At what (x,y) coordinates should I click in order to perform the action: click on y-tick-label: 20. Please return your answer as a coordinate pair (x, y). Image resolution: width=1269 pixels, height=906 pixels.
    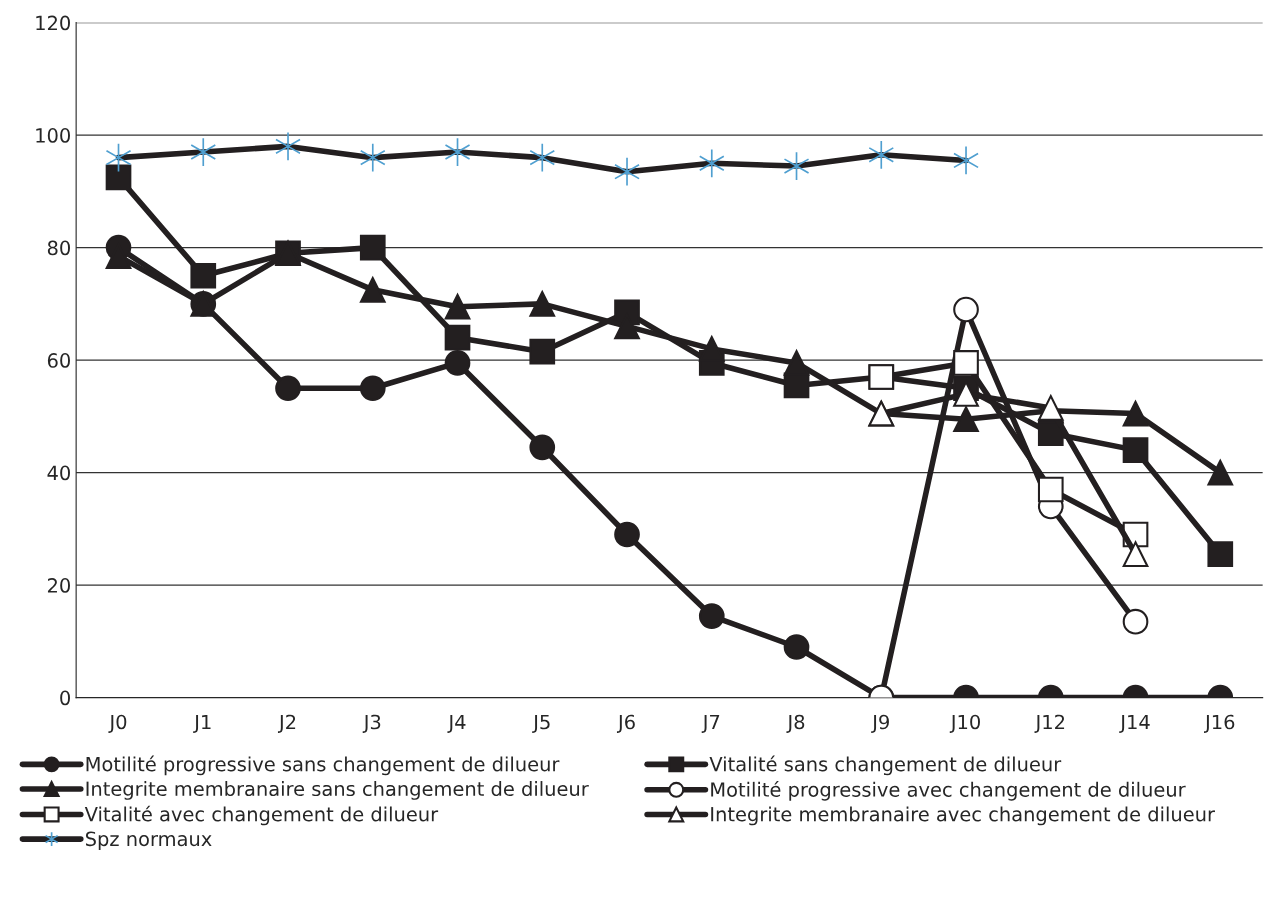
    Looking at the image, I should click on (58, 585).